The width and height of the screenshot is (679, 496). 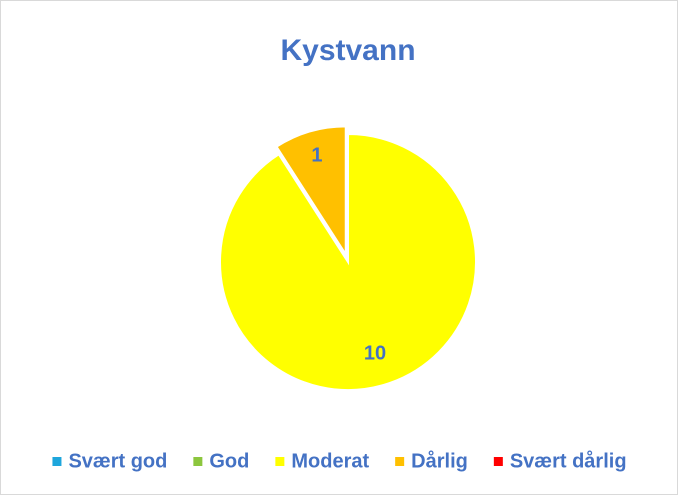 I want to click on legend-label: God, so click(x=229, y=461).